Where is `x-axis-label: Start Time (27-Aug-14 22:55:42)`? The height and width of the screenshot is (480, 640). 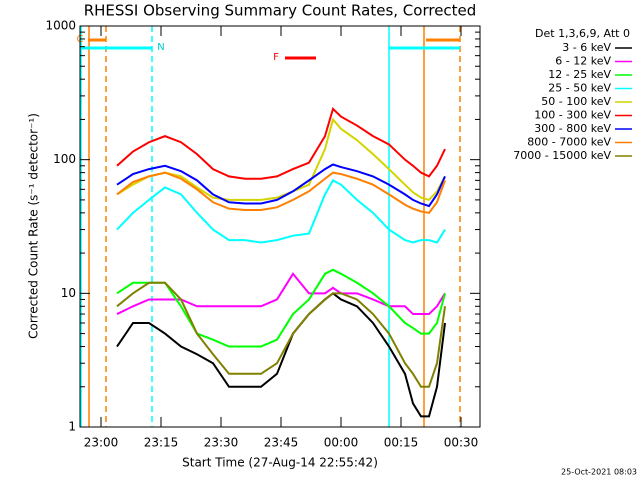 x-axis-label: Start Time (27-Aug-14 22:55:42) is located at coordinates (280, 463).